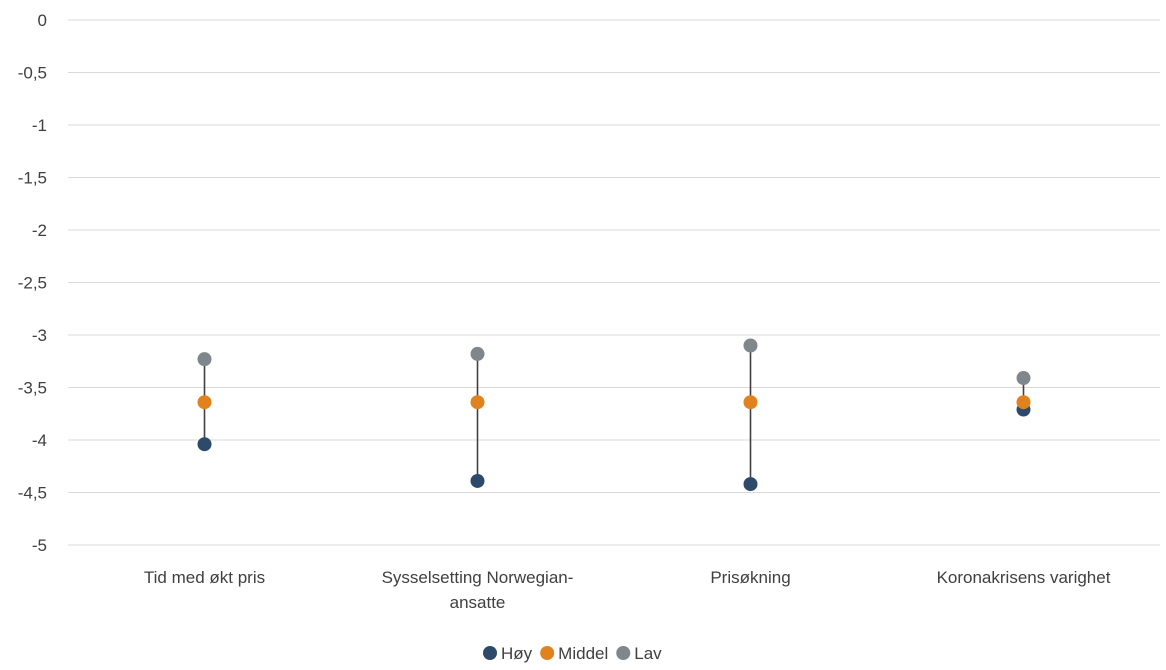 This screenshot has height=670, width=1166. I want to click on y-tick-label: -2, so click(39, 230).